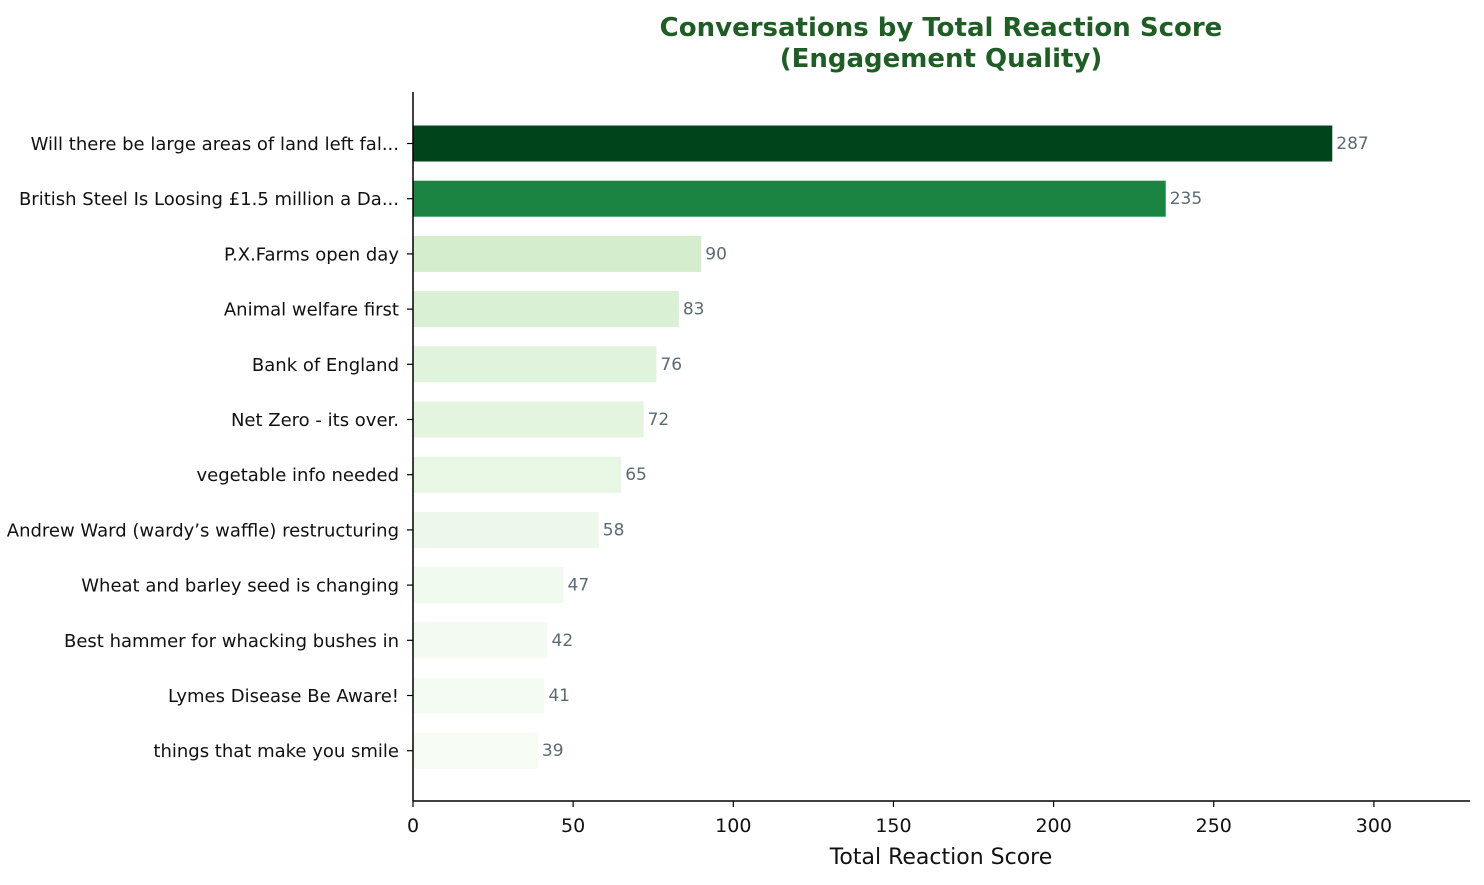 The width and height of the screenshot is (1484, 885). I want to click on x-tick-label: 300, so click(1374, 826).